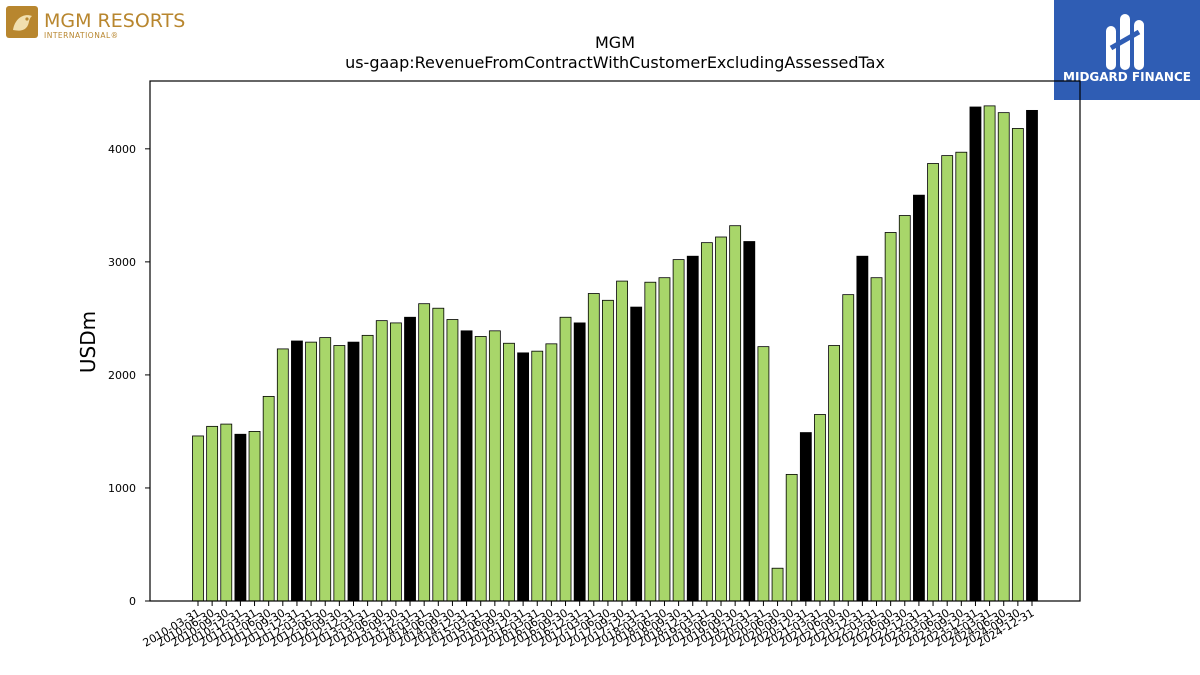 This screenshot has width=1200, height=675. What do you see at coordinates (122, 262) in the screenshot?
I see `y-tick-label: 3000` at bounding box center [122, 262].